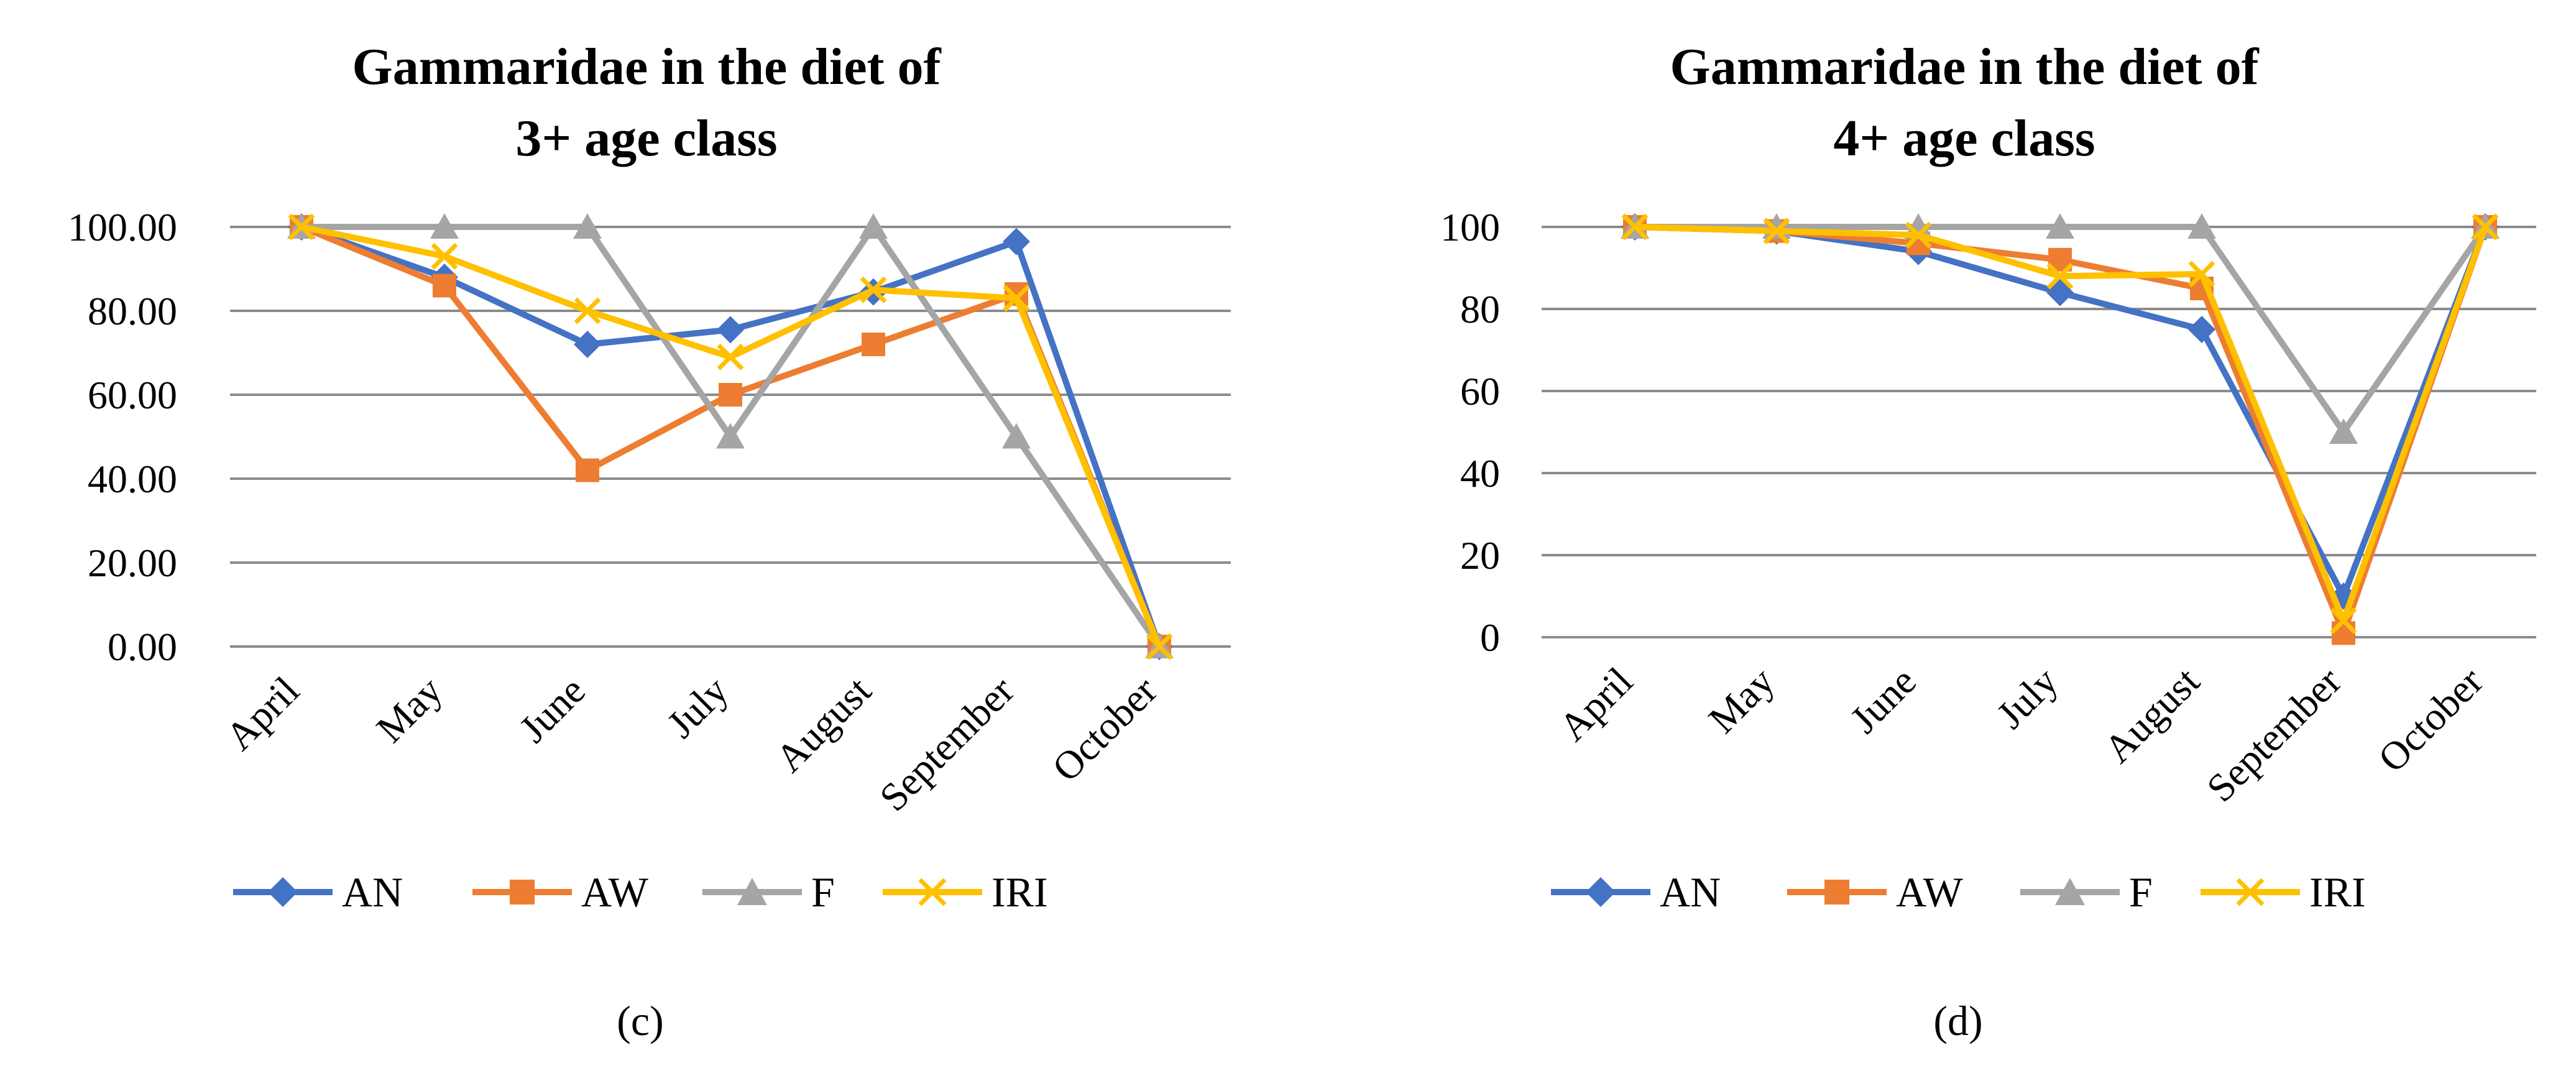  What do you see at coordinates (587, 344) in the screenshot?
I see `chart-c-point-an-june` at bounding box center [587, 344].